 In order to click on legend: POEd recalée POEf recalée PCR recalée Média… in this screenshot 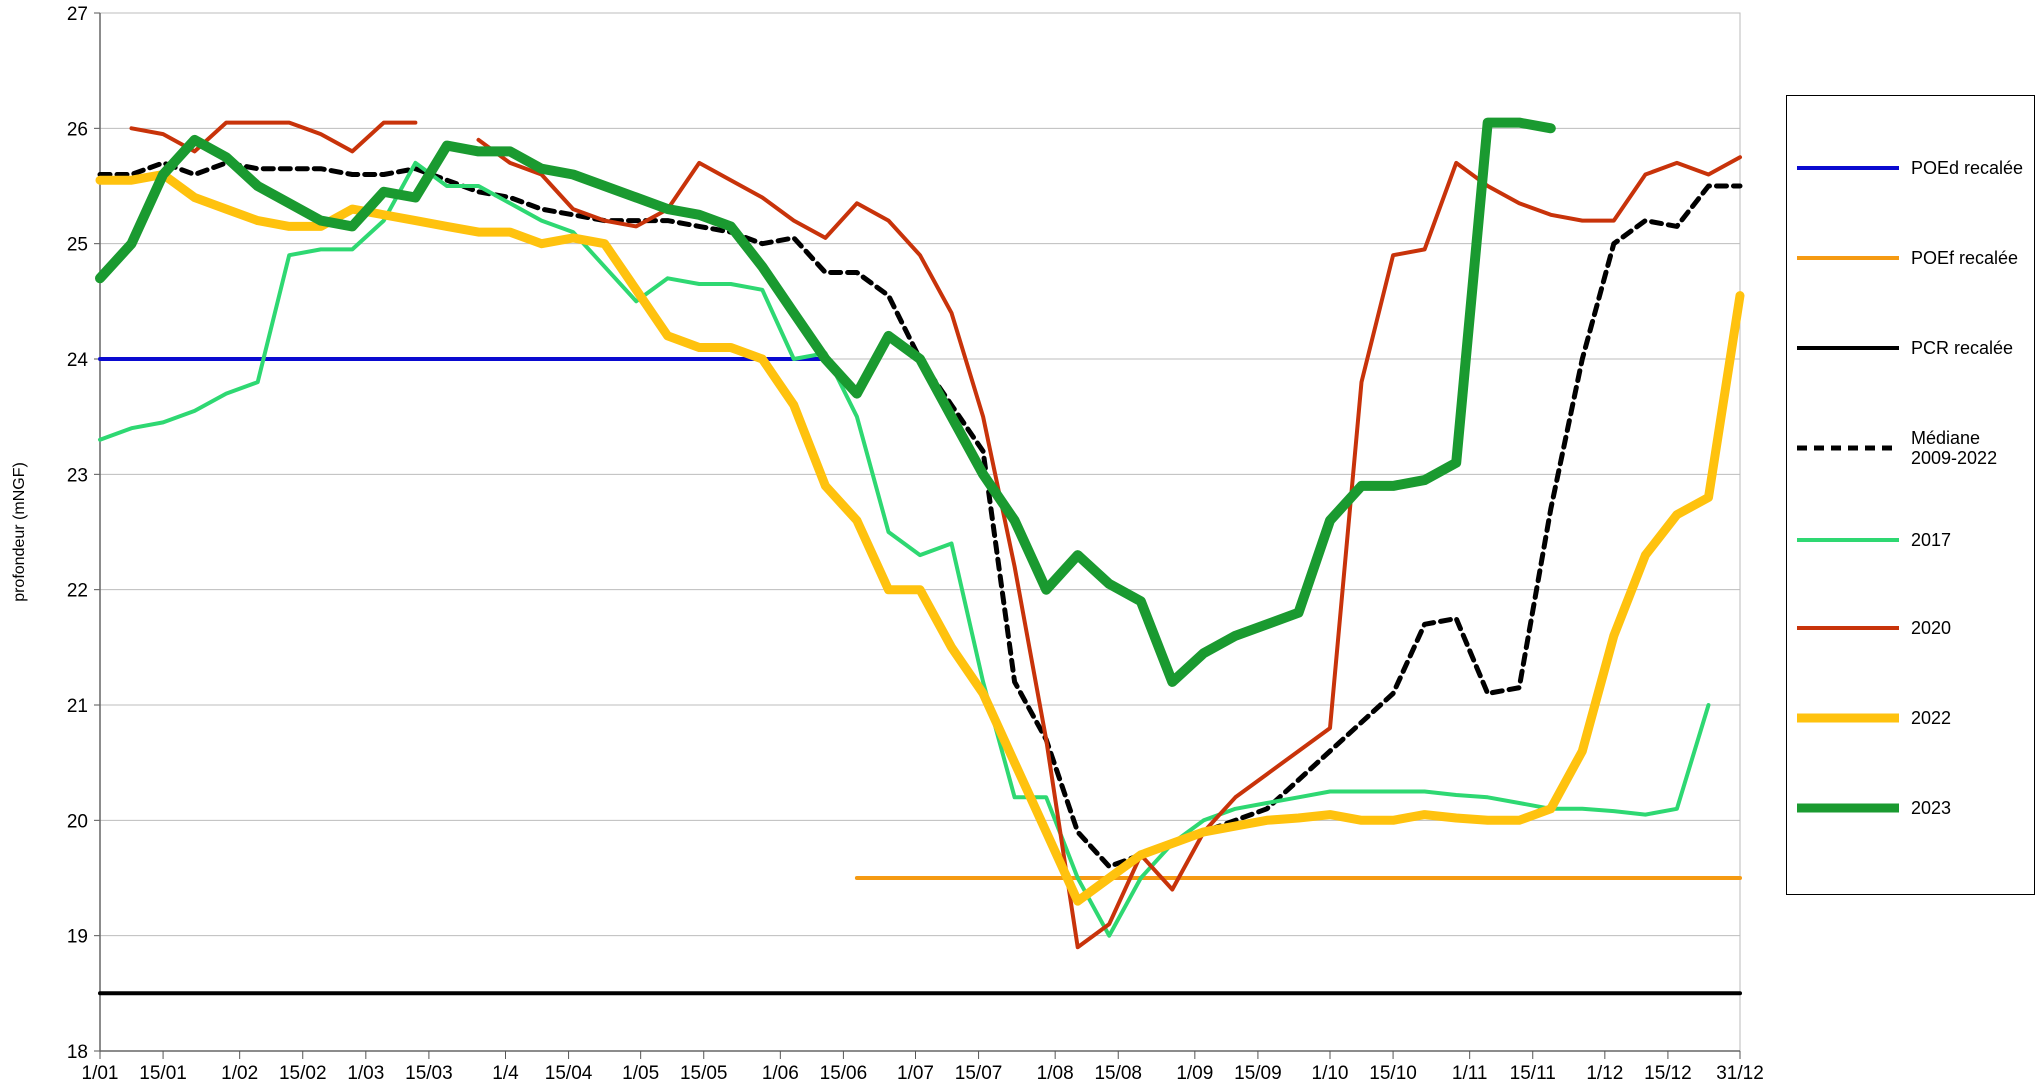, I will do `click(1910, 495)`.